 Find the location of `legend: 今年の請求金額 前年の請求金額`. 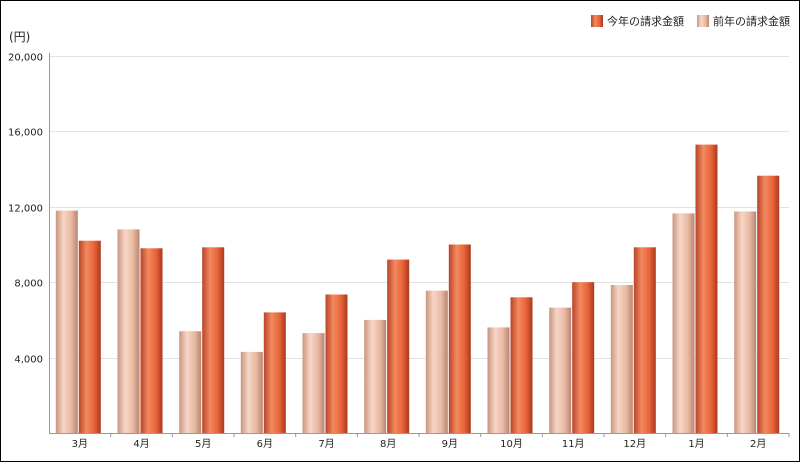

legend: 今年の請求金額 前年の請求金額 is located at coordinates (690, 21).